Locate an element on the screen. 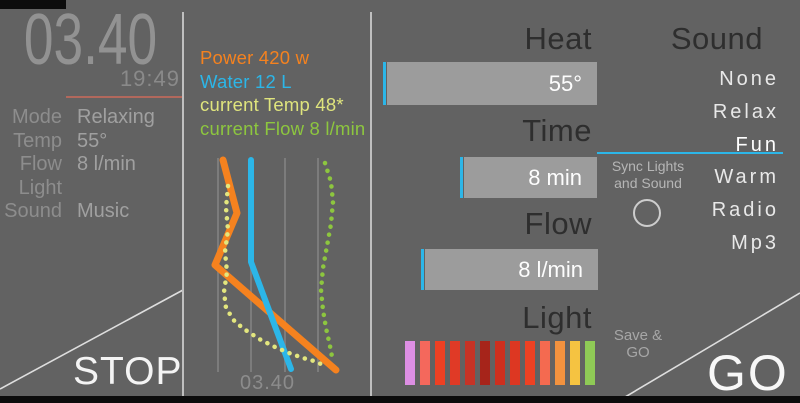 This screenshot has width=800, height=403. legend-item: current Flow 8 l/min is located at coordinates (283, 129).